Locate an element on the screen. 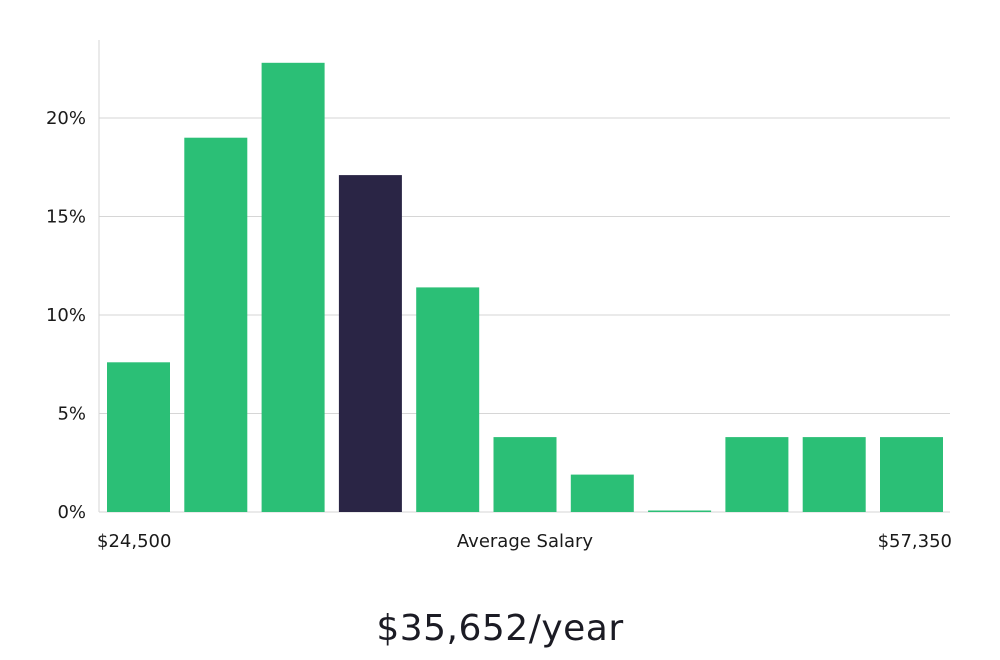 Image resolution: width=1000 pixels, height=660 pixels. y-tick-labels: 0% 5% 10% 15% 20% is located at coordinates (66, 315).